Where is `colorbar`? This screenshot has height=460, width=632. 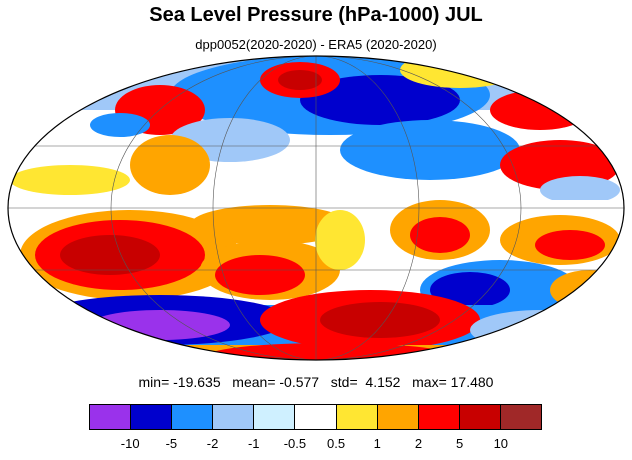
colorbar is located at coordinates (315, 417).